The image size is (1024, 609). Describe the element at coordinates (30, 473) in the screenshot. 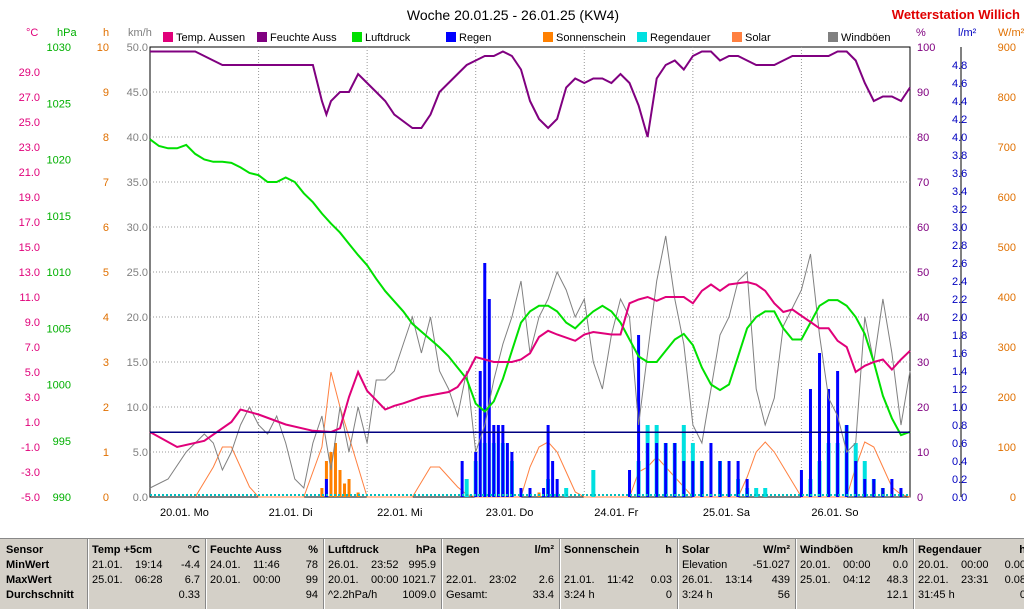

I see `axis-tick-temp: -3.0` at that location.